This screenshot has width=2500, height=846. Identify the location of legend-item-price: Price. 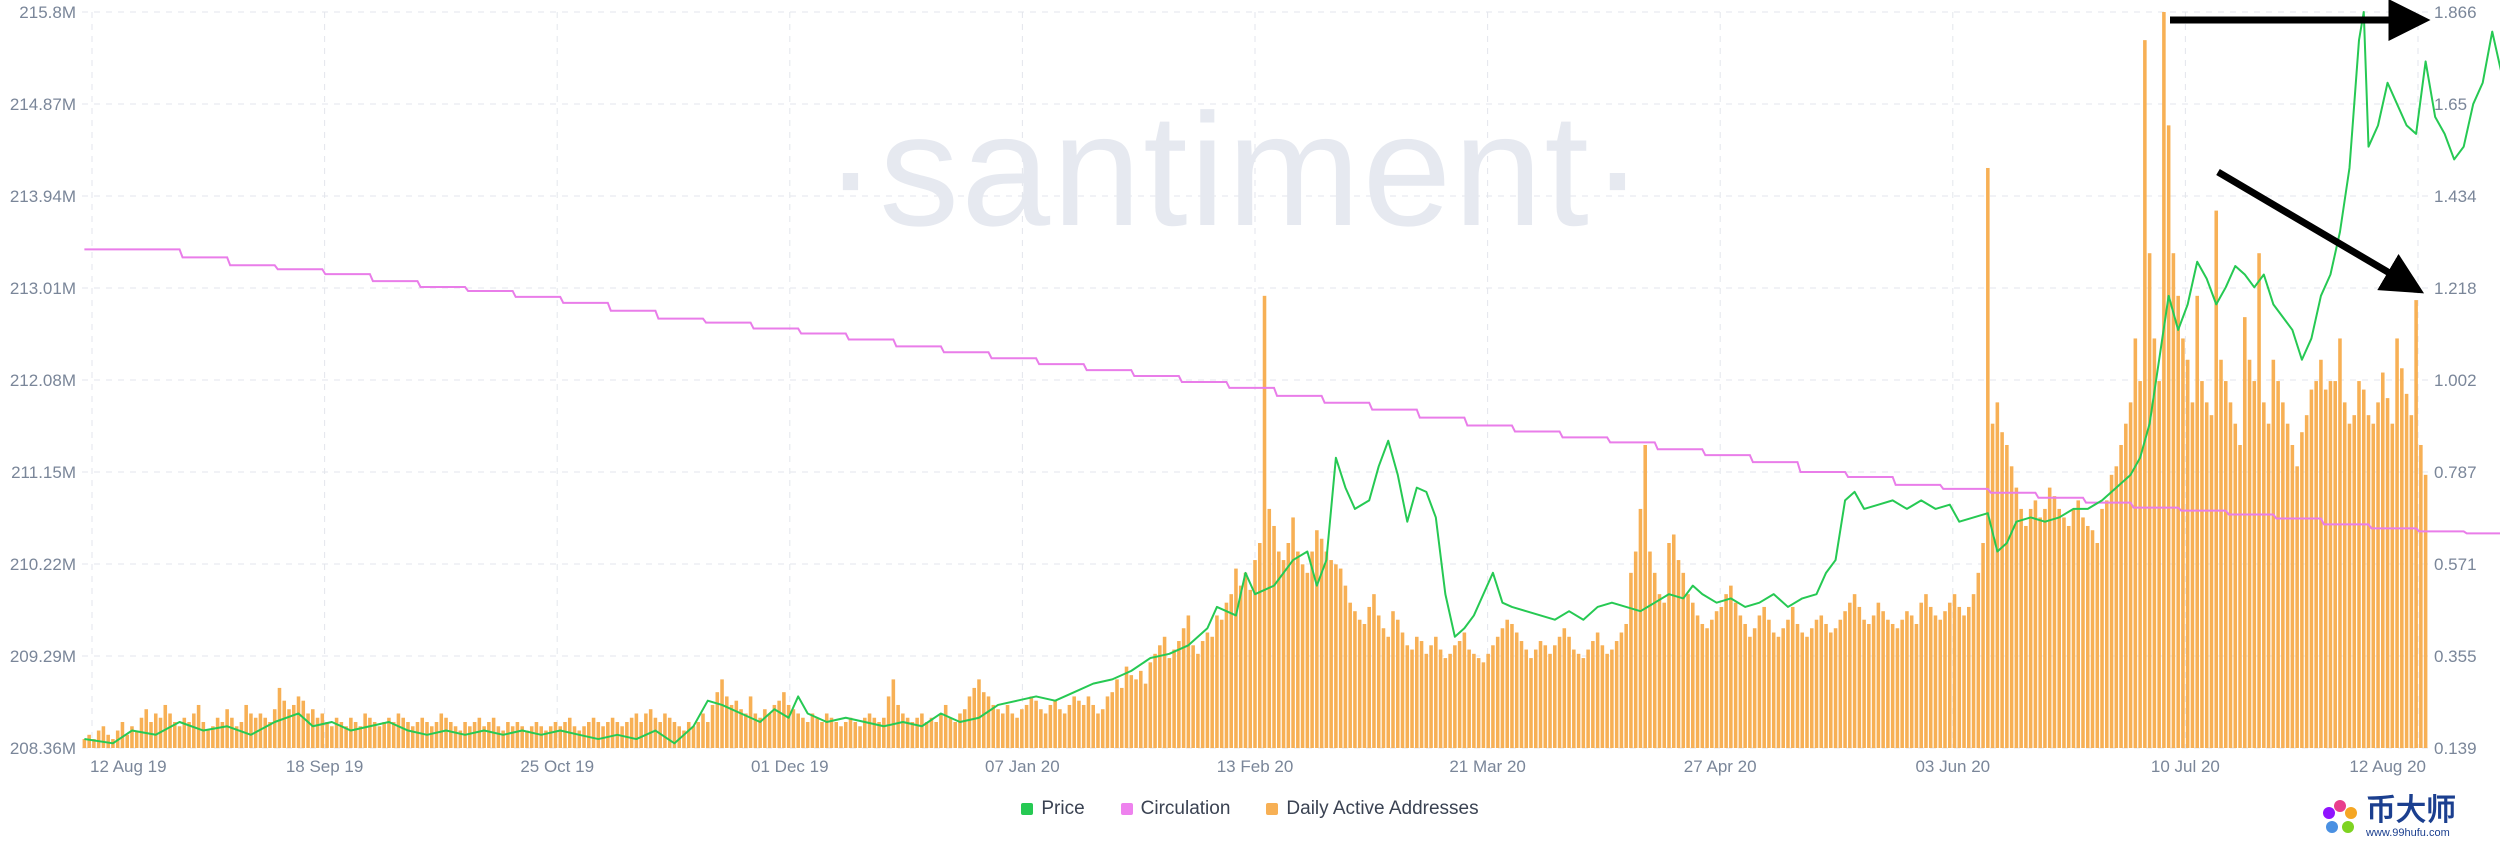
(1053, 809).